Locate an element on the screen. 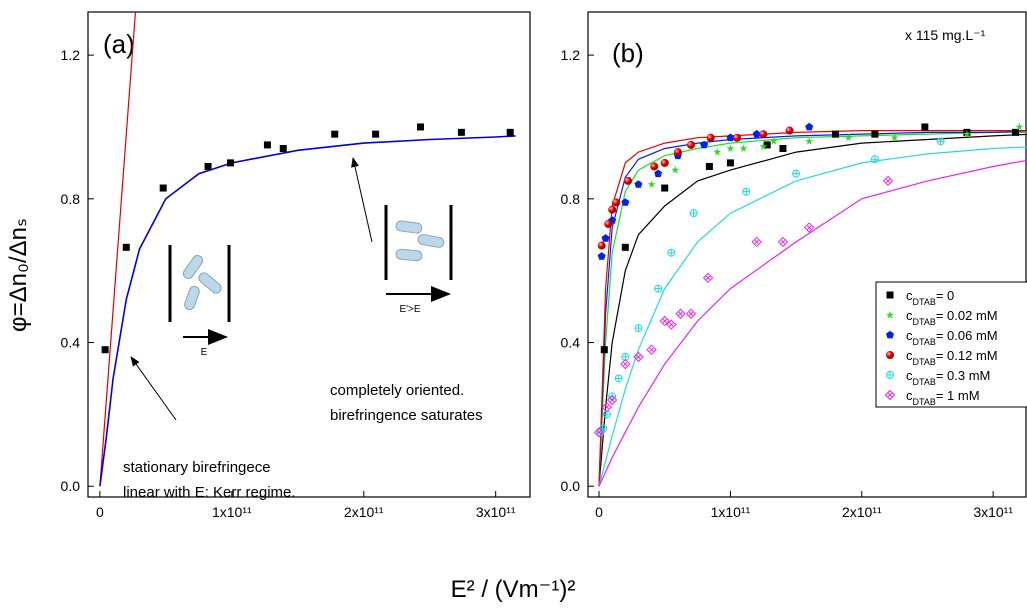 Image resolution: width=1027 pixels, height=610 pixels. annotation: linear with E: Kerr regime. is located at coordinates (209, 492).